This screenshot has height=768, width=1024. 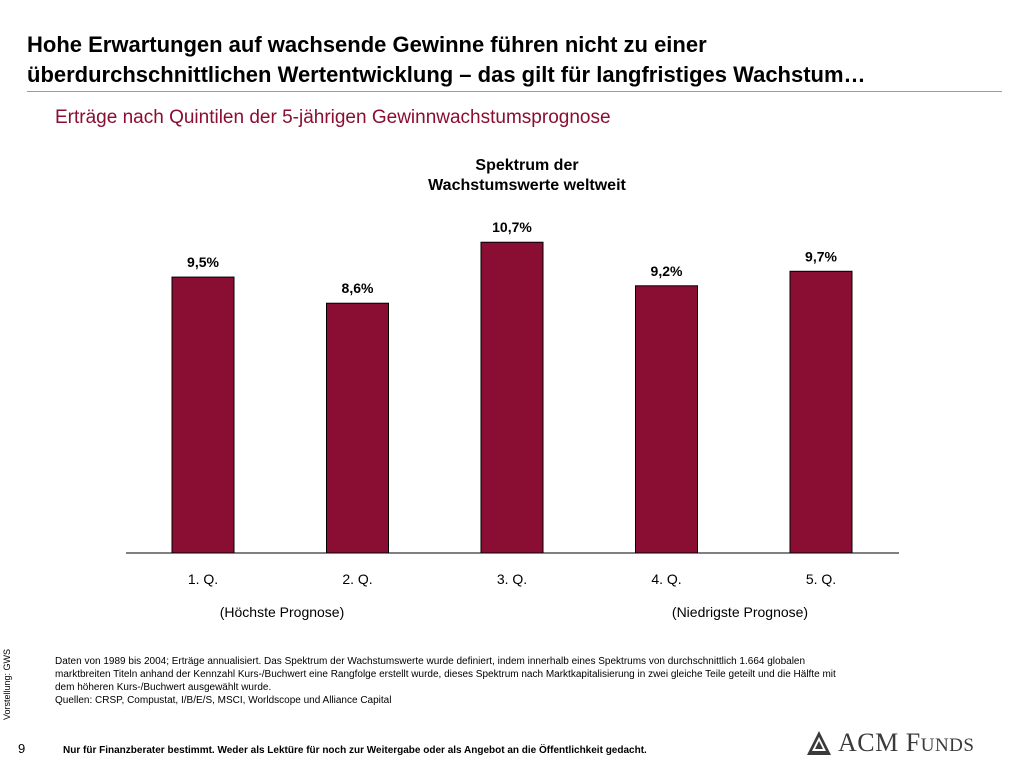 I want to click on category-label-1: 1. Q., so click(x=203, y=579).